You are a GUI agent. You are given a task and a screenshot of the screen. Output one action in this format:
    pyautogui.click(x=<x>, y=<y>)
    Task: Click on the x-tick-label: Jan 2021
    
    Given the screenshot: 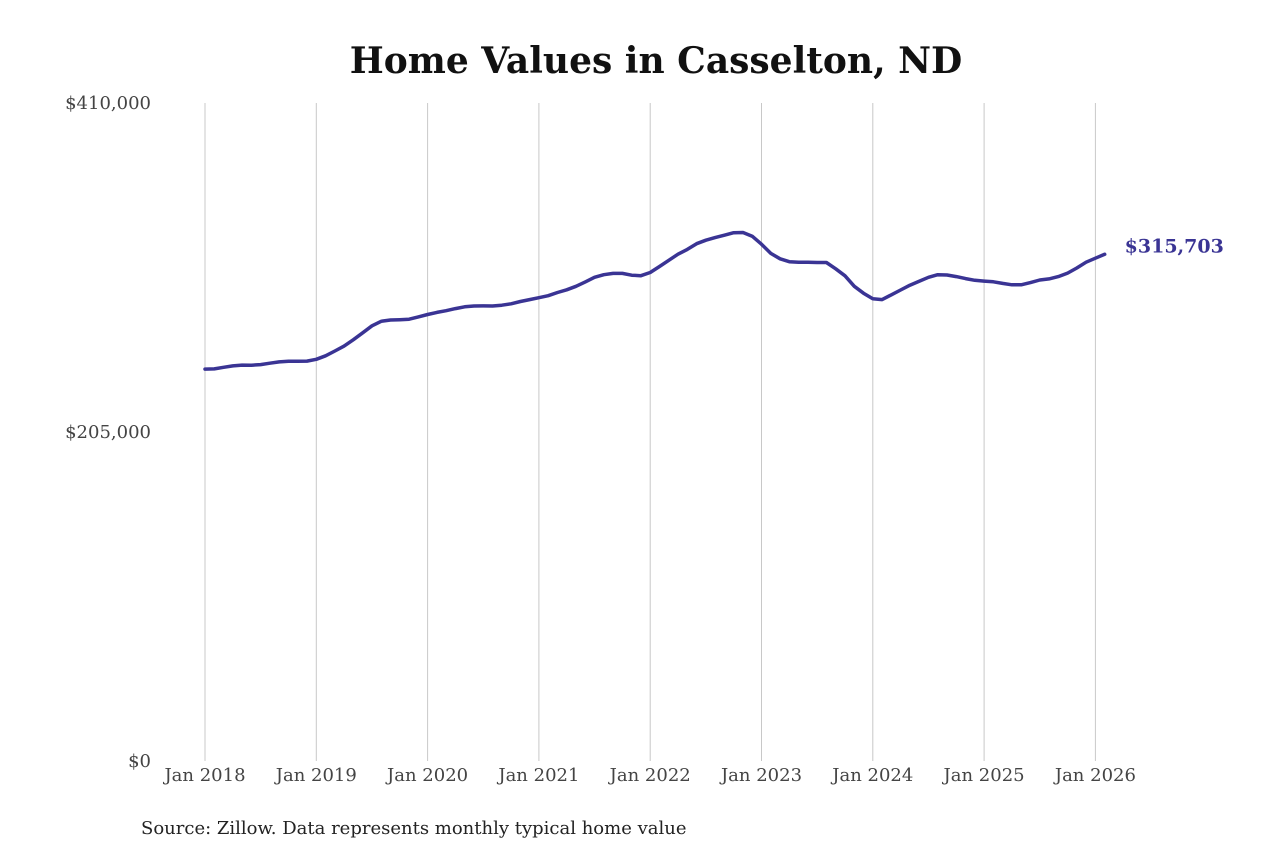 What is the action you would take?
    pyautogui.click(x=537, y=775)
    